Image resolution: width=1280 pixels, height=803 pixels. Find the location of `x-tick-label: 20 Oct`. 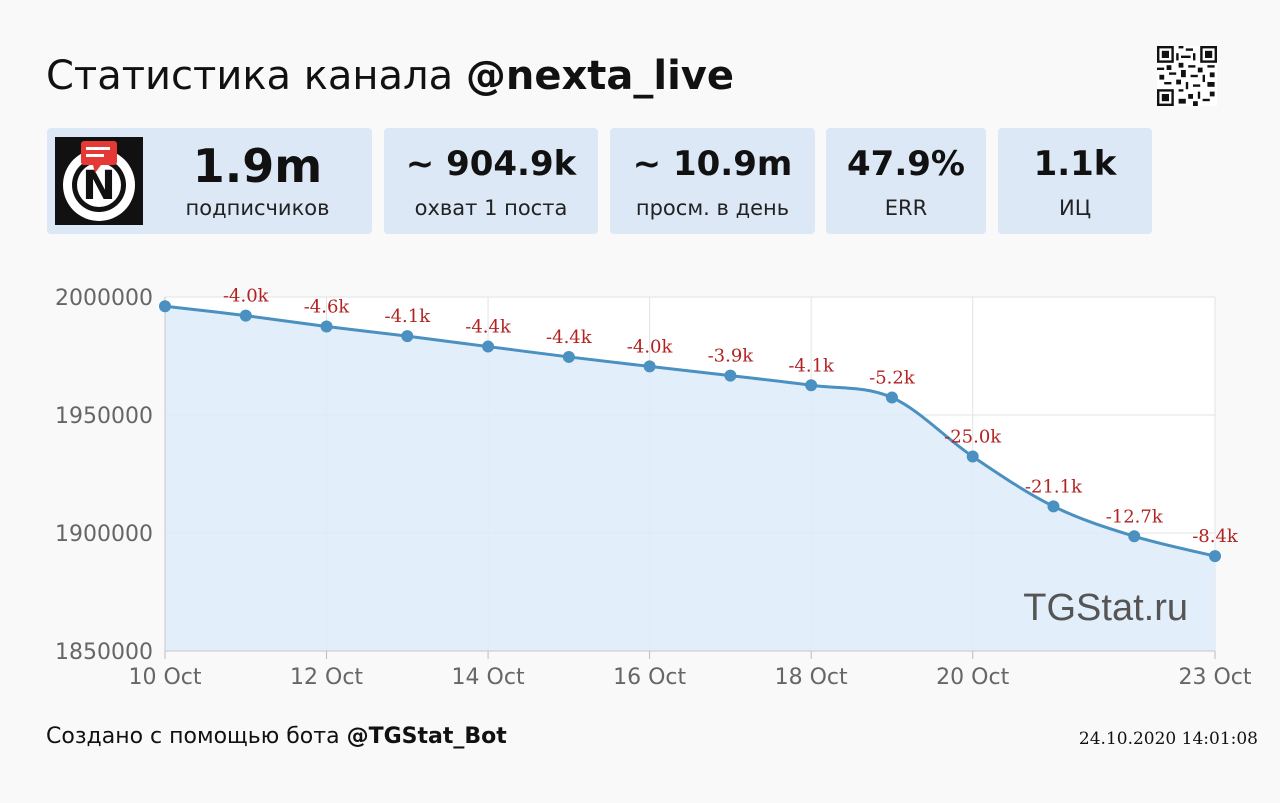

x-tick-label: 20 Oct is located at coordinates (972, 677).